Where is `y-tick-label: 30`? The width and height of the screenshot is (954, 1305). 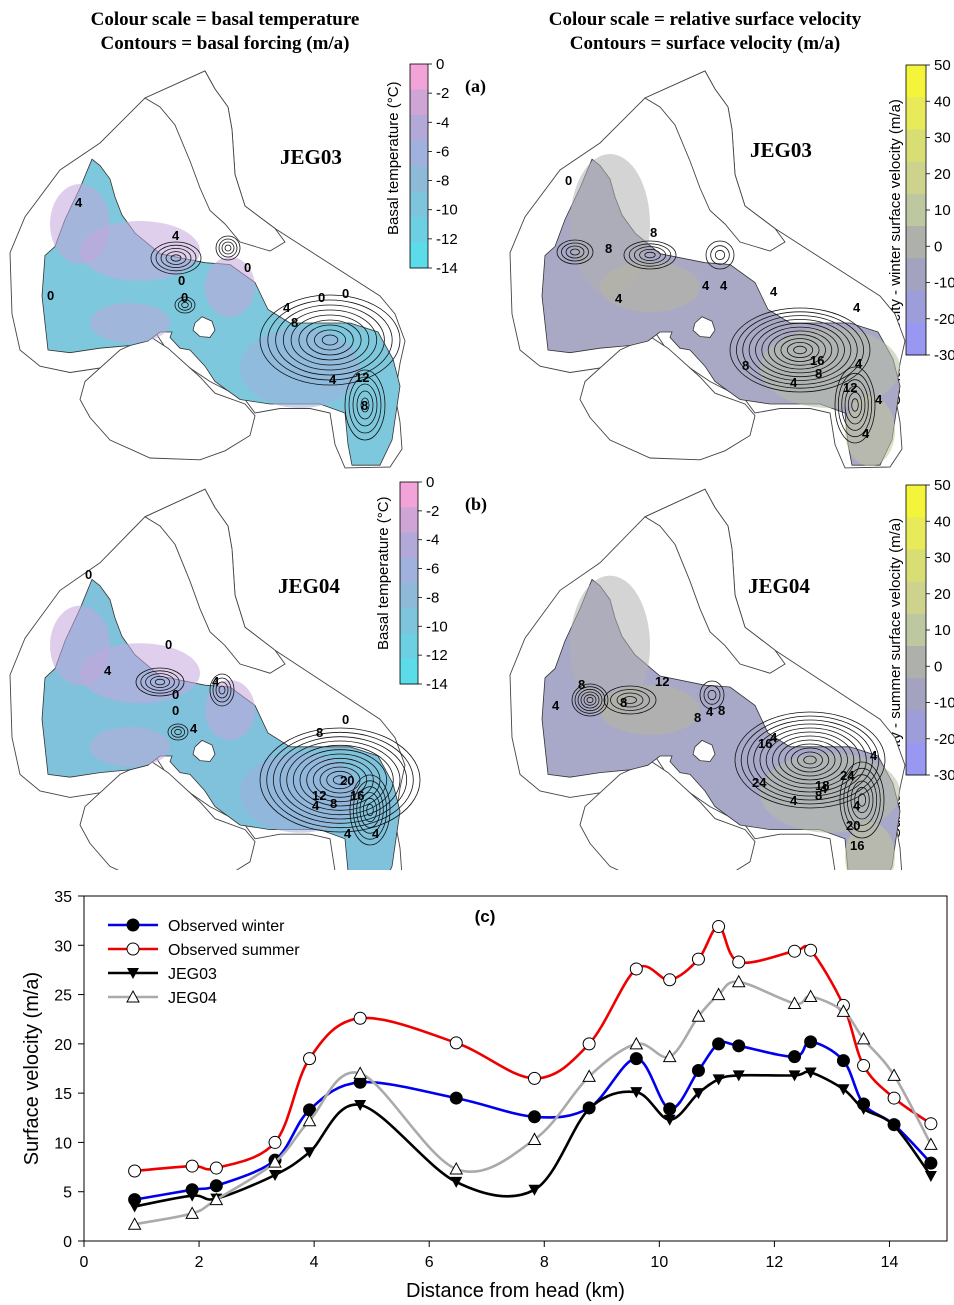
y-tick-label: 30 is located at coordinates (63, 946).